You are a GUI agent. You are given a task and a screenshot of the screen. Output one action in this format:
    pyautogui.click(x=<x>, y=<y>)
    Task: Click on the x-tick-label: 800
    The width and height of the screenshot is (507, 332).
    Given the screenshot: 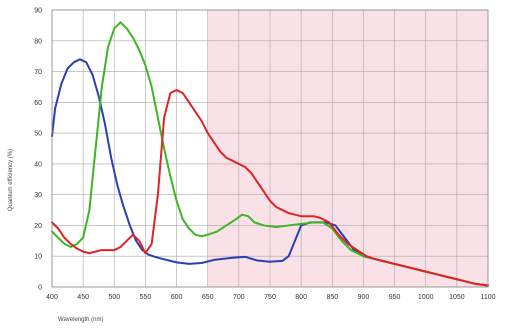 What is the action you would take?
    pyautogui.click(x=301, y=297)
    